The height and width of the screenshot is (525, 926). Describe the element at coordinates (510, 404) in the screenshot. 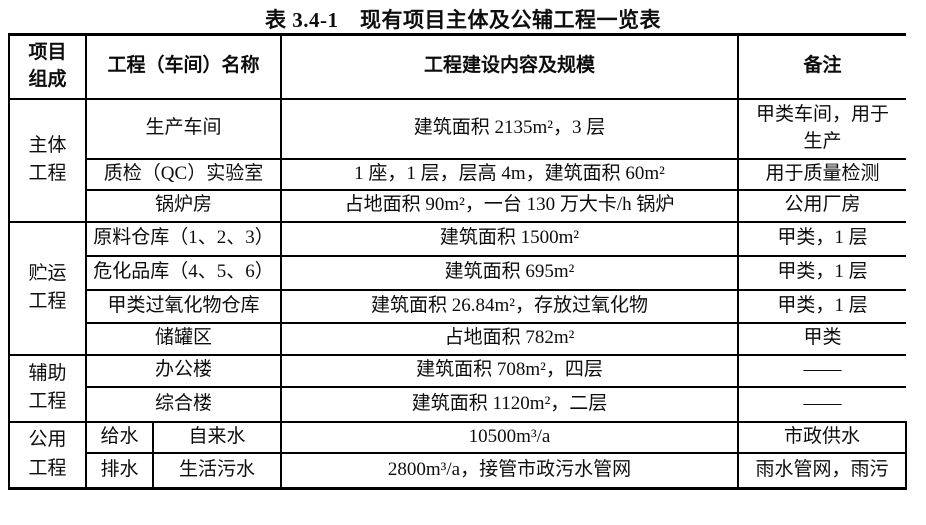

I see `cell-content: 建筑面积 1120m²，二层` at that location.